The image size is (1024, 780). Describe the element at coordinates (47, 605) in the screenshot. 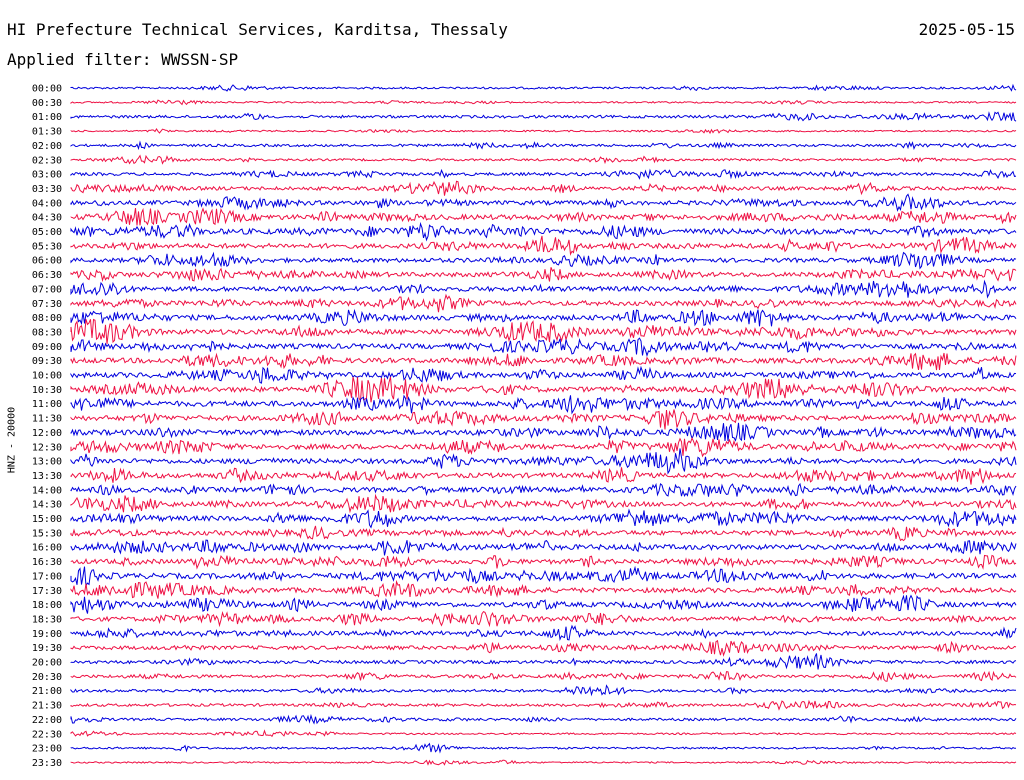

I see `time-tick-label: 18:00` at that location.